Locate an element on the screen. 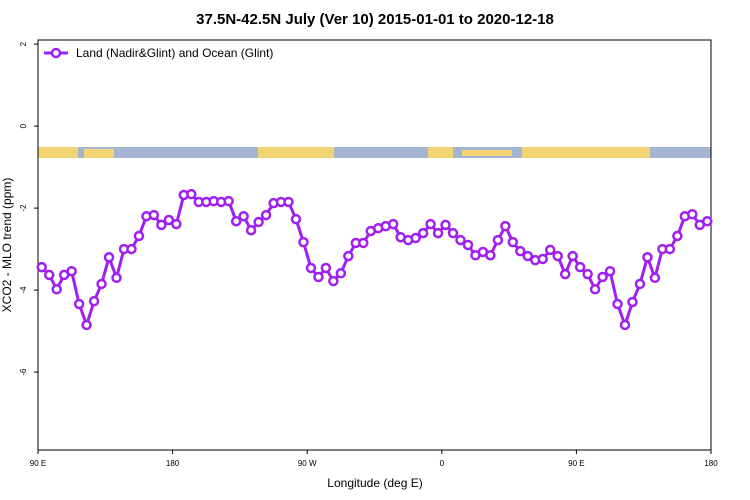 The width and height of the screenshot is (750, 500). y-axis-label: XCO2 - MLO trend (ppm) is located at coordinates (7, 245).